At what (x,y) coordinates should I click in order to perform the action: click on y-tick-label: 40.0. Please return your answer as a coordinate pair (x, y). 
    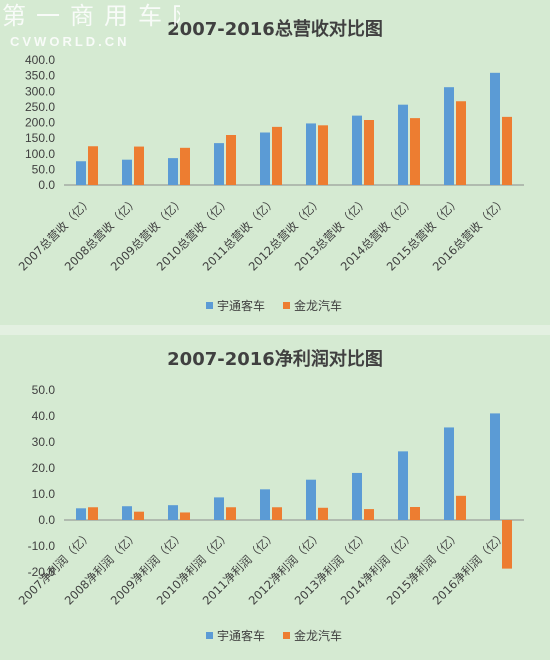
    Looking at the image, I should click on (44, 416).